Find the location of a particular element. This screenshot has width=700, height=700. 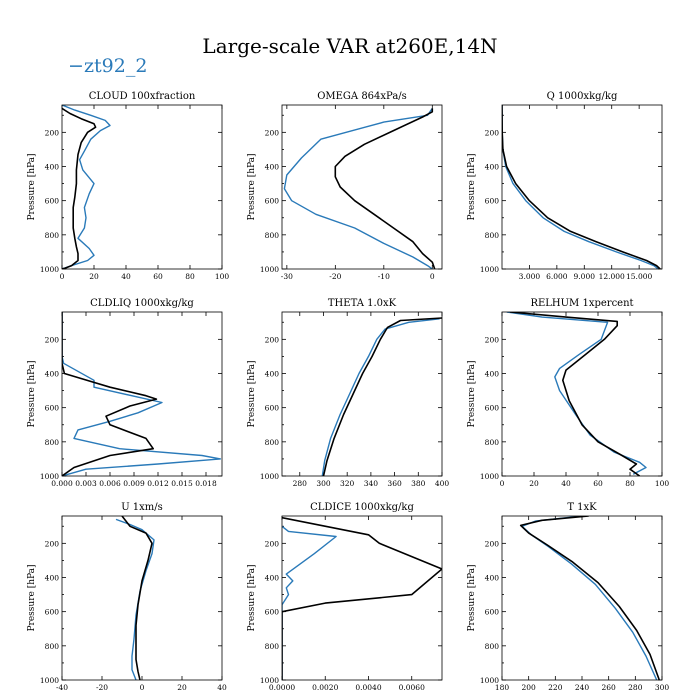

x-tick-label: -30 is located at coordinates (287, 276).